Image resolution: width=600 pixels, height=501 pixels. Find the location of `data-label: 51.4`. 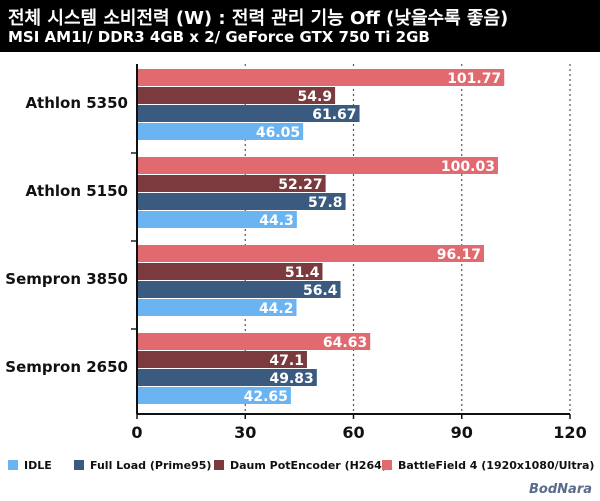

data-label: 51.4 is located at coordinates (302, 273).